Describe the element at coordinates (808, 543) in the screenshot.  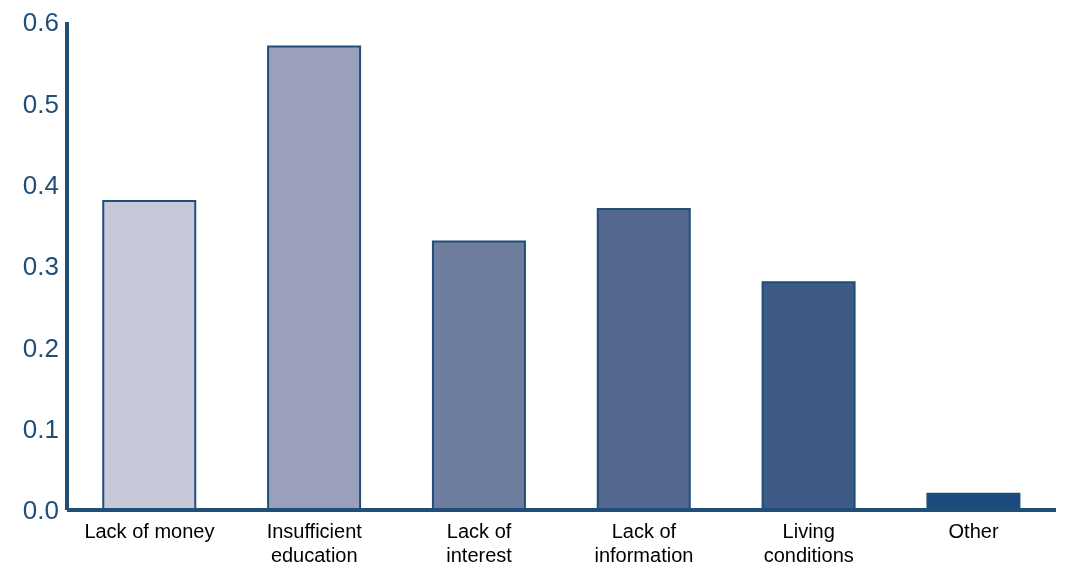
I see `x-tick-label: Living conditions` at that location.